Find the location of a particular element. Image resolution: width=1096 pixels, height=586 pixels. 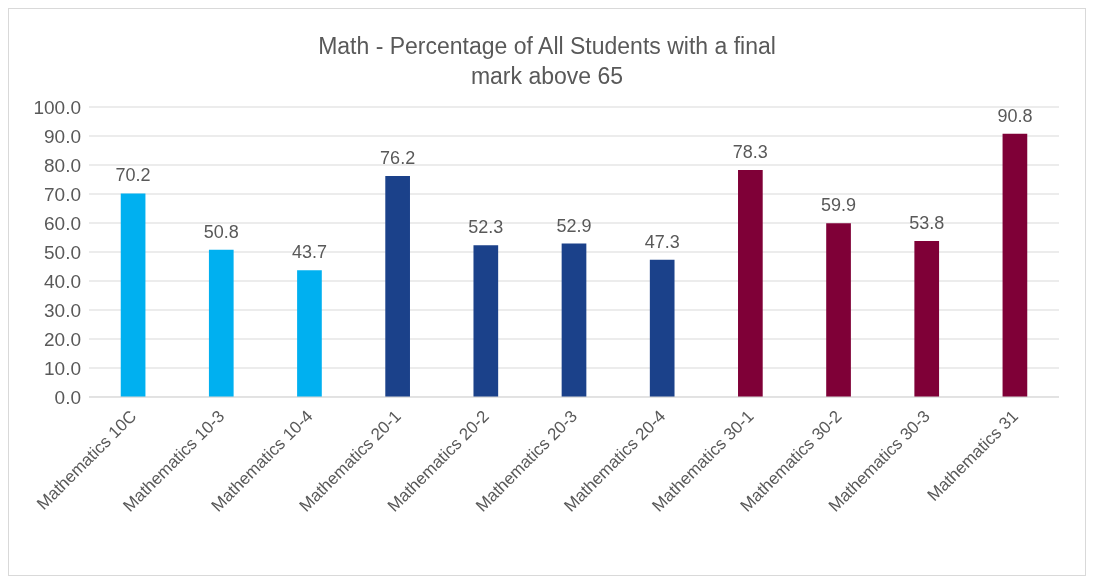

y-tick-label: 90.0 is located at coordinates (62, 136).